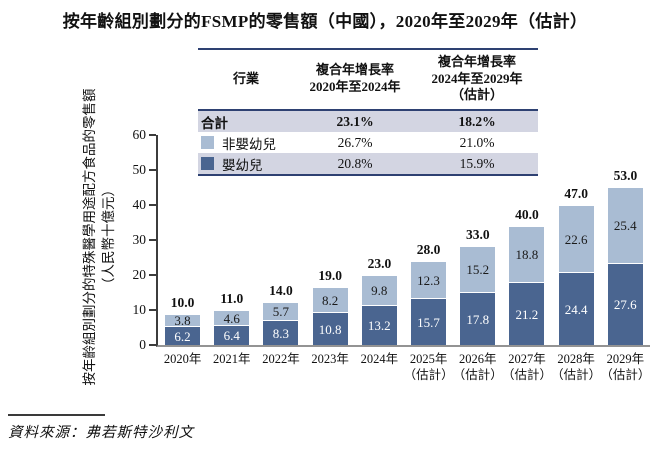 This screenshot has height=450, width=650. What do you see at coordinates (249, 144) in the screenshot?
I see `row-label-non-infant-text: 非嬰幼兒` at bounding box center [249, 144].